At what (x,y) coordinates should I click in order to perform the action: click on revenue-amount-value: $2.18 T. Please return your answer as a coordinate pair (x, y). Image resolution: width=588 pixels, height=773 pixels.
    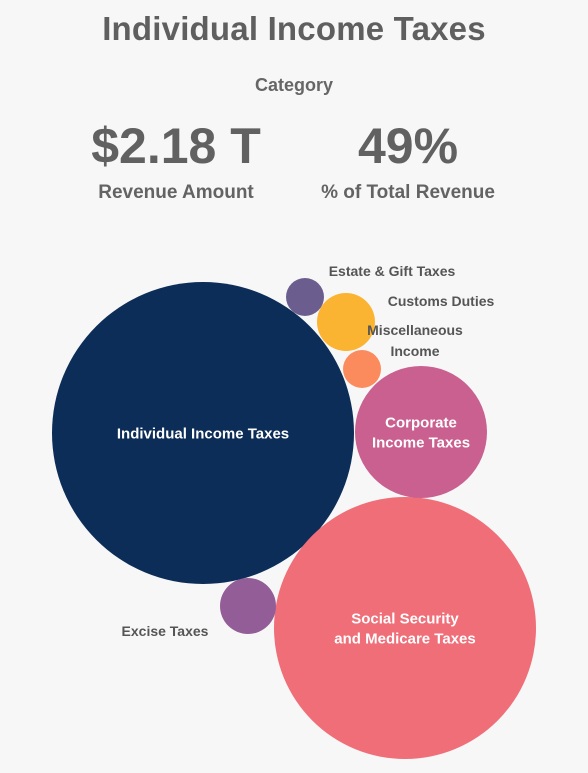
    Looking at the image, I should click on (176, 146).